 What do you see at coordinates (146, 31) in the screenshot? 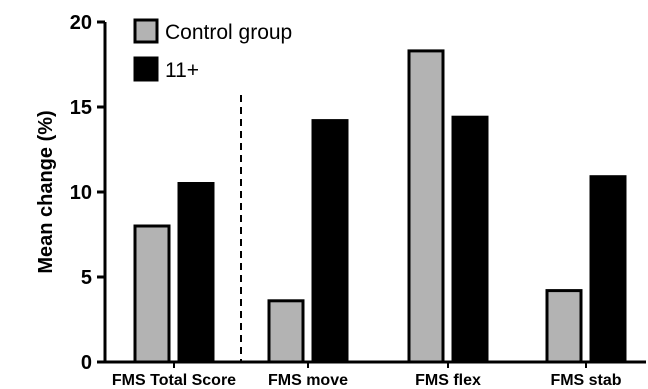
I see `legend-swatch-control-group` at bounding box center [146, 31].